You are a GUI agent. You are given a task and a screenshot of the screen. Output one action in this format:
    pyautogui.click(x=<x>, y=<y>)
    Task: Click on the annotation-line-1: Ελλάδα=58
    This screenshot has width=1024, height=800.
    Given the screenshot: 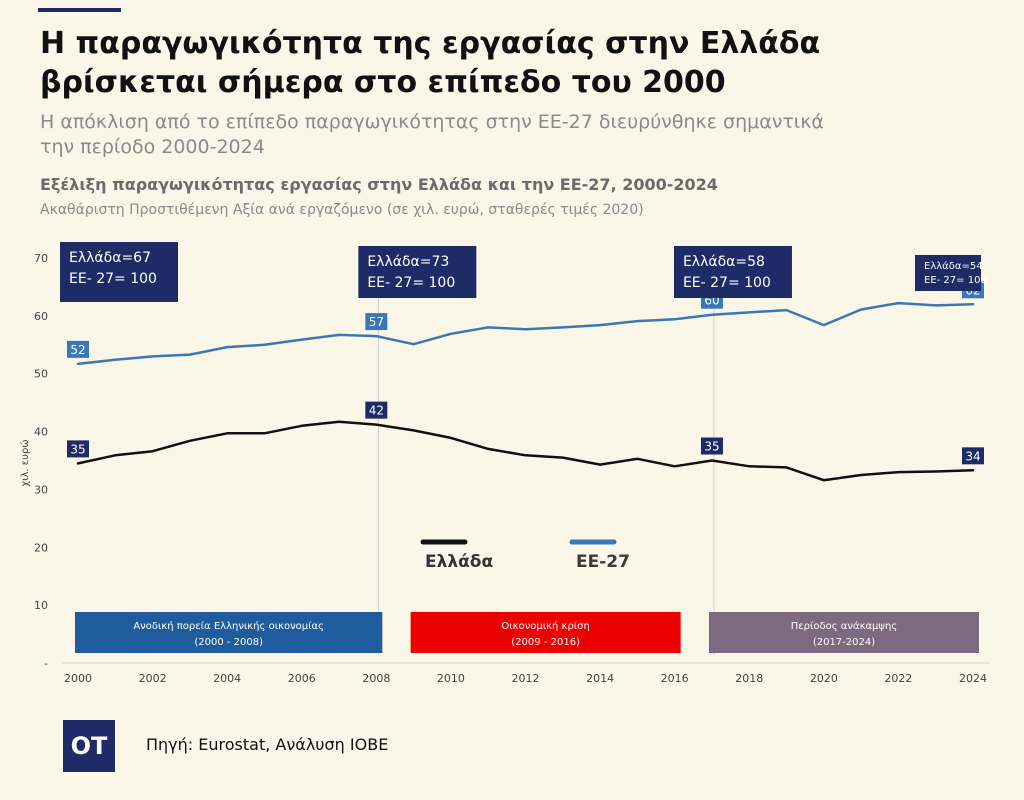 What is the action you would take?
    pyautogui.click(x=724, y=262)
    